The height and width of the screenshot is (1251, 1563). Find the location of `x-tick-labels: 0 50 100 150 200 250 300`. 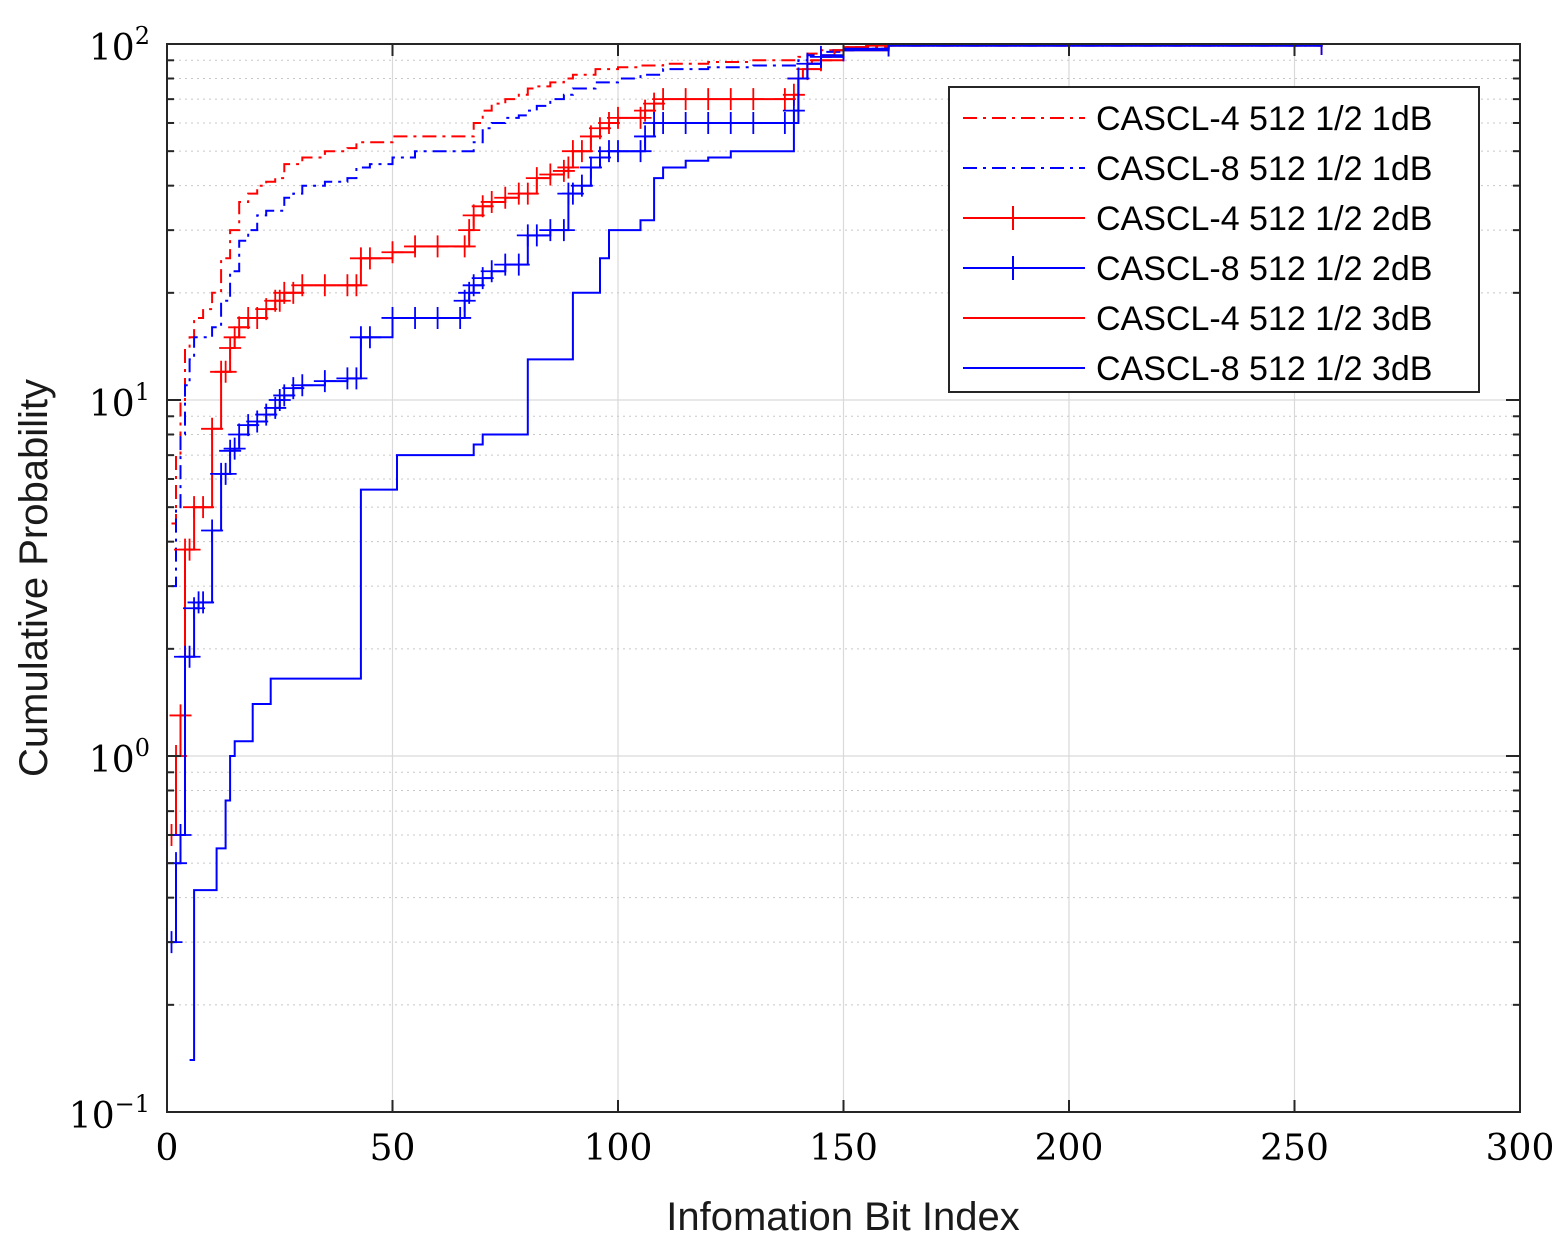

x-tick-labels: 0 50 100 150 200 250 300 is located at coordinates (855, 1148).